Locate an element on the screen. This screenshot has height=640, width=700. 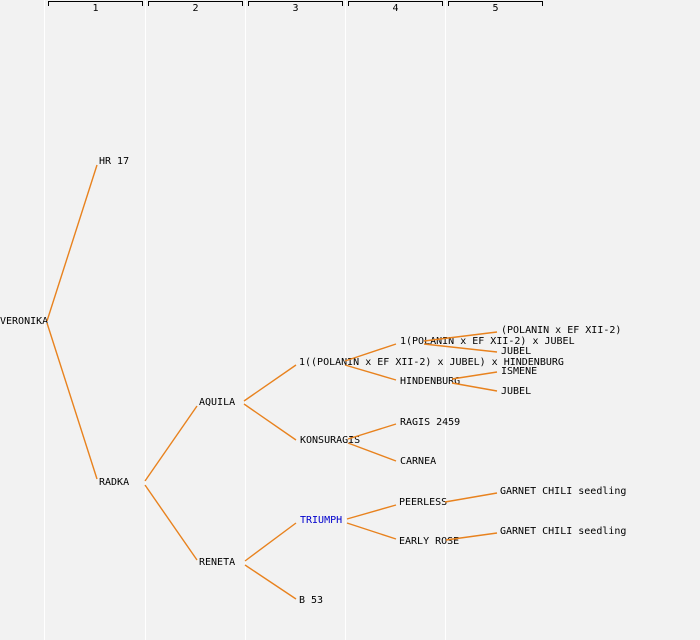
node-polanin-x-ef-xii-2: (POLANIN x EF XII-2) is located at coordinates (561, 330).